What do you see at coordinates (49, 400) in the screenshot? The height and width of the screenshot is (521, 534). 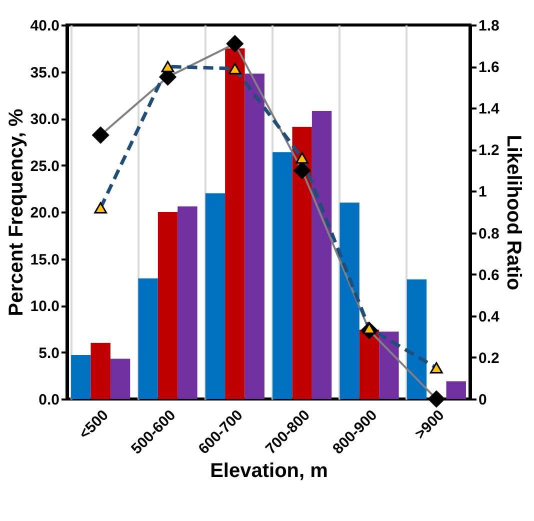 I see `y-tick-label: 0.0` at bounding box center [49, 400].